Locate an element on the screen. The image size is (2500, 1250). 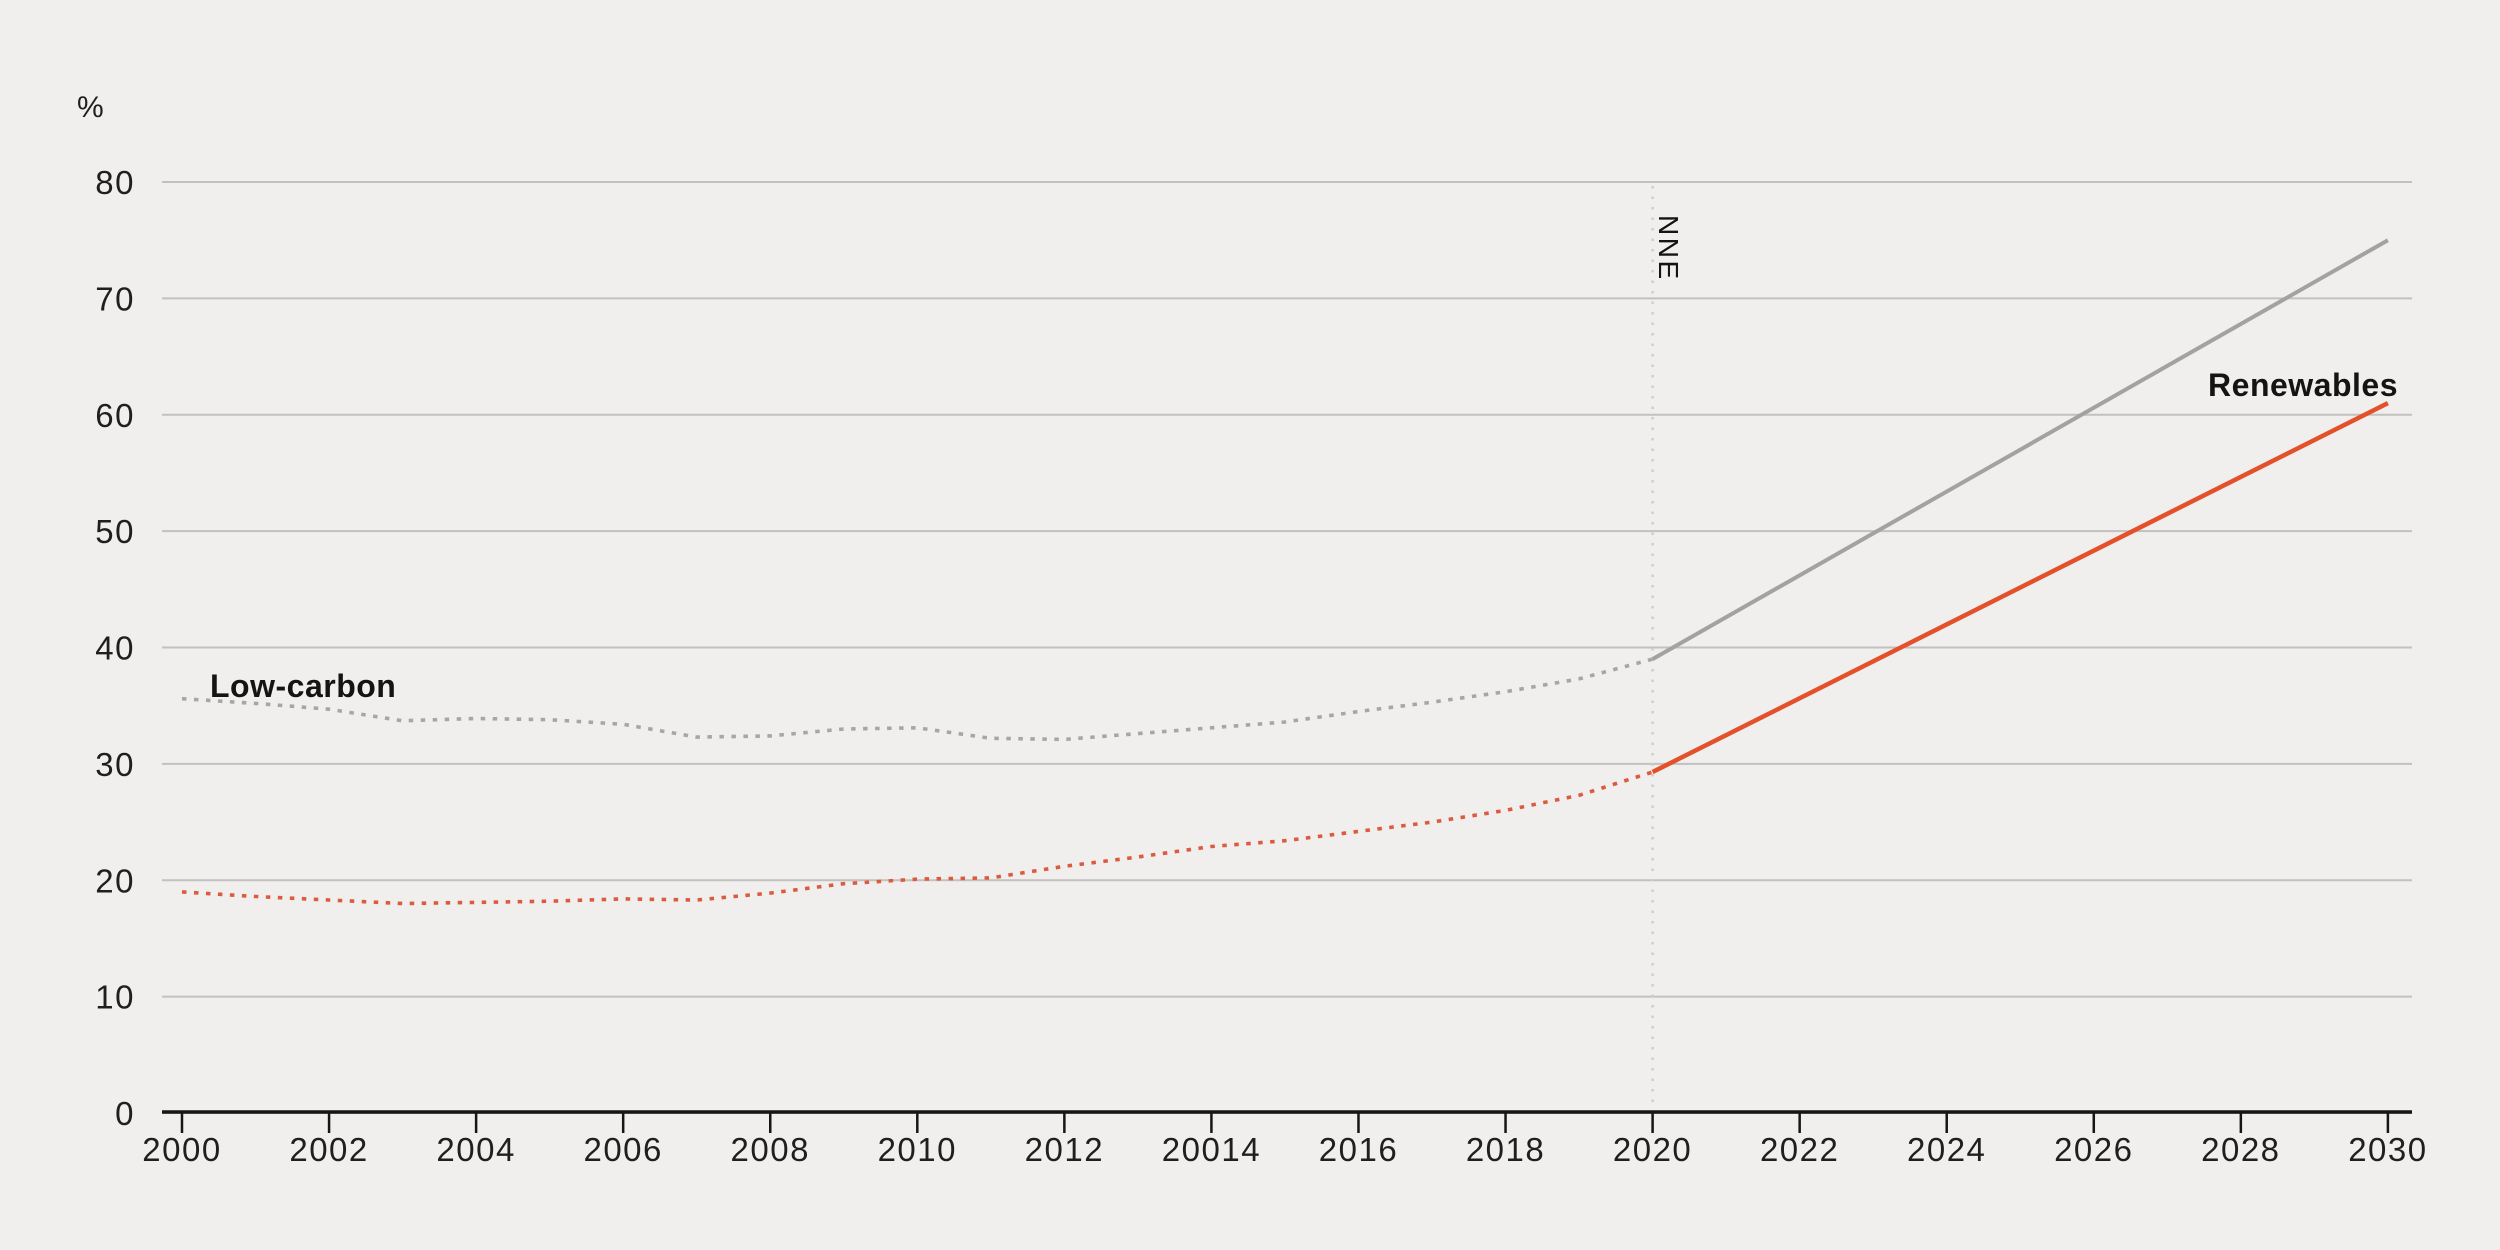
y-tick-label-40: 40 is located at coordinates (115, 648).